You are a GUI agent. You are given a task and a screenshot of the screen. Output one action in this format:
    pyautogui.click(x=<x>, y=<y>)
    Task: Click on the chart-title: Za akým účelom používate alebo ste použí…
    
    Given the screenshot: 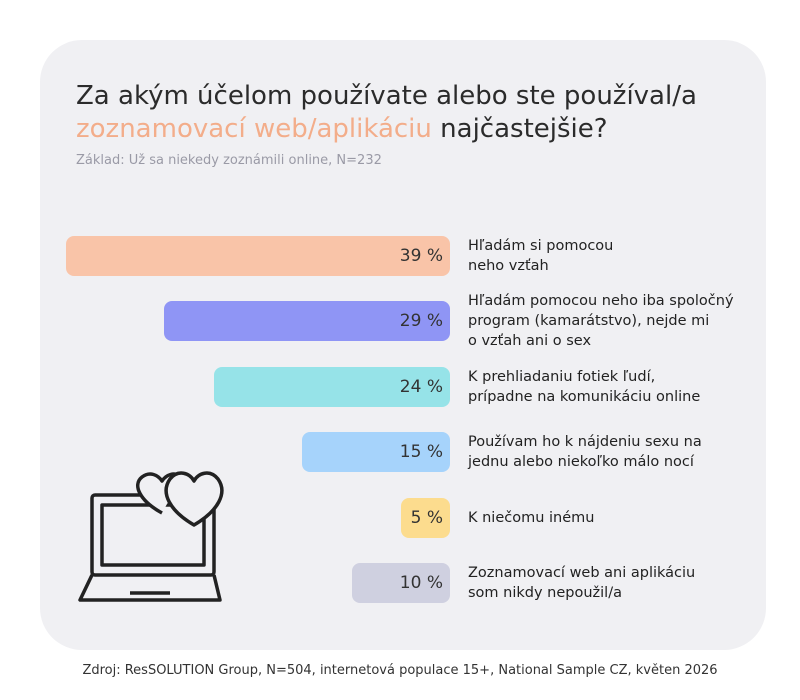 What is the action you would take?
    pyautogui.click(x=416, y=113)
    